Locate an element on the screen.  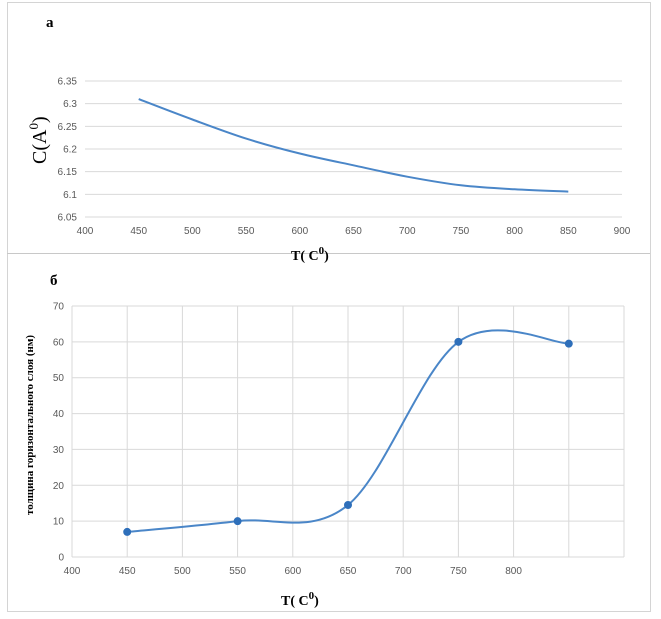
chart-0-x-tick-label: 800 is located at coordinates (514, 231).